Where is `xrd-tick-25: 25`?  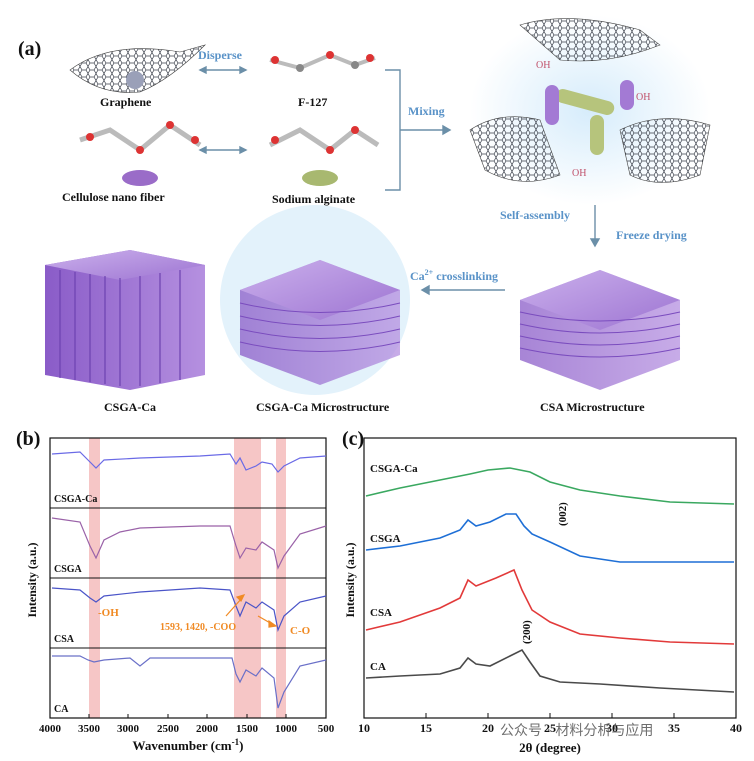 xrd-tick-25: 25 is located at coordinates (550, 728).